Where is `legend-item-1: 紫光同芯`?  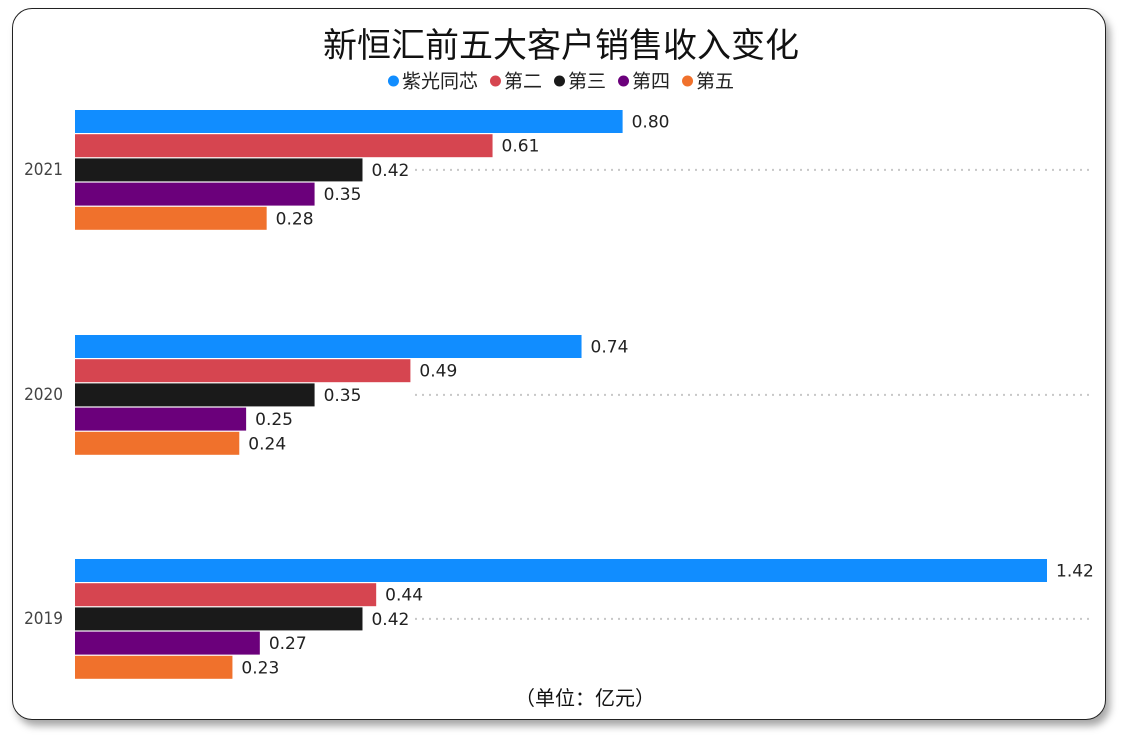 legend-item-1: 紫光同芯 is located at coordinates (432, 82).